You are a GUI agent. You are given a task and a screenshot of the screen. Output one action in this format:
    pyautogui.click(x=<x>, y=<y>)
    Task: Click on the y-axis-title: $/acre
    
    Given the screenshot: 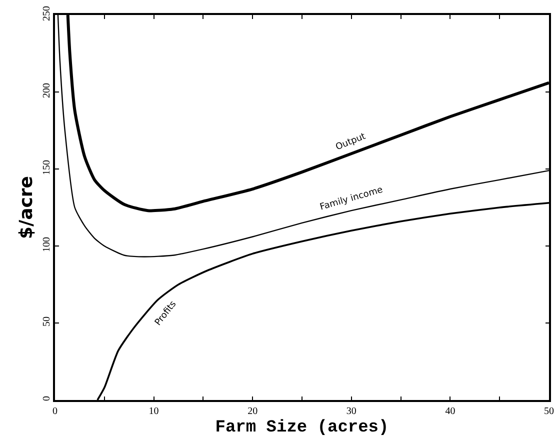 What is the action you would take?
    pyautogui.click(x=26, y=207)
    